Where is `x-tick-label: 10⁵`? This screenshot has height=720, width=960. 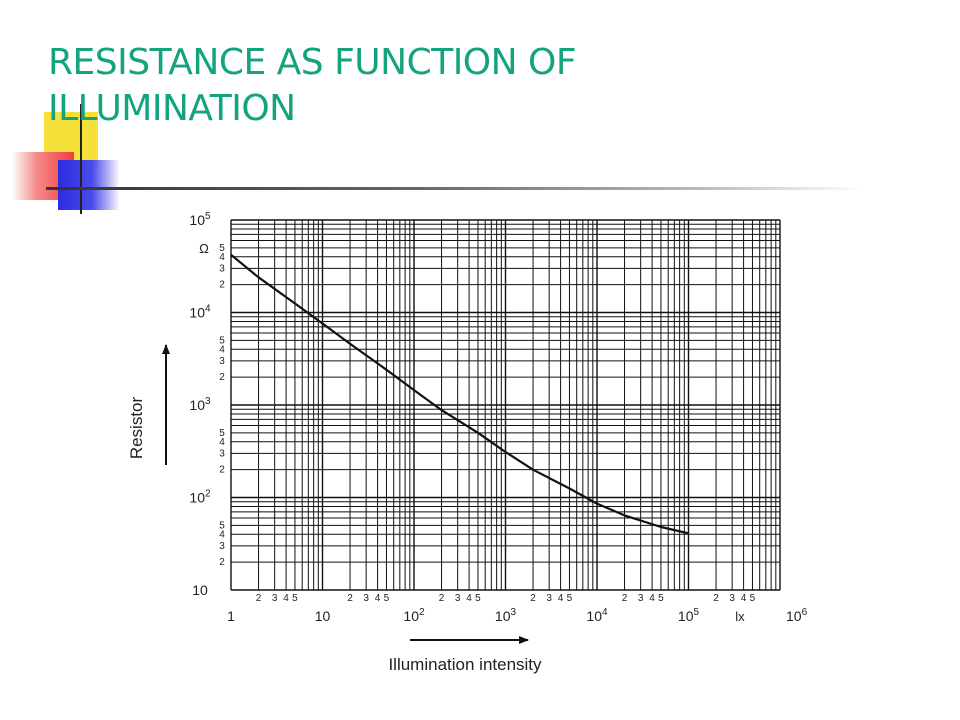 x-tick-label: 10⁵ is located at coordinates (689, 615).